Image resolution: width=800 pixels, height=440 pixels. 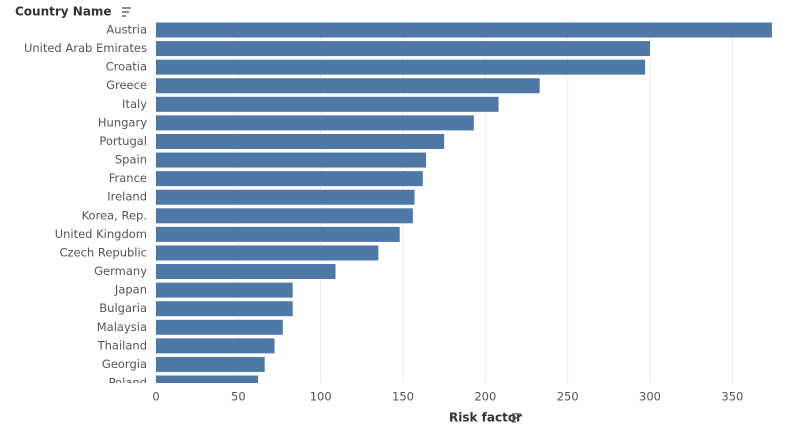 I want to click on y-tick-label: Czech Republic, so click(x=103, y=252).